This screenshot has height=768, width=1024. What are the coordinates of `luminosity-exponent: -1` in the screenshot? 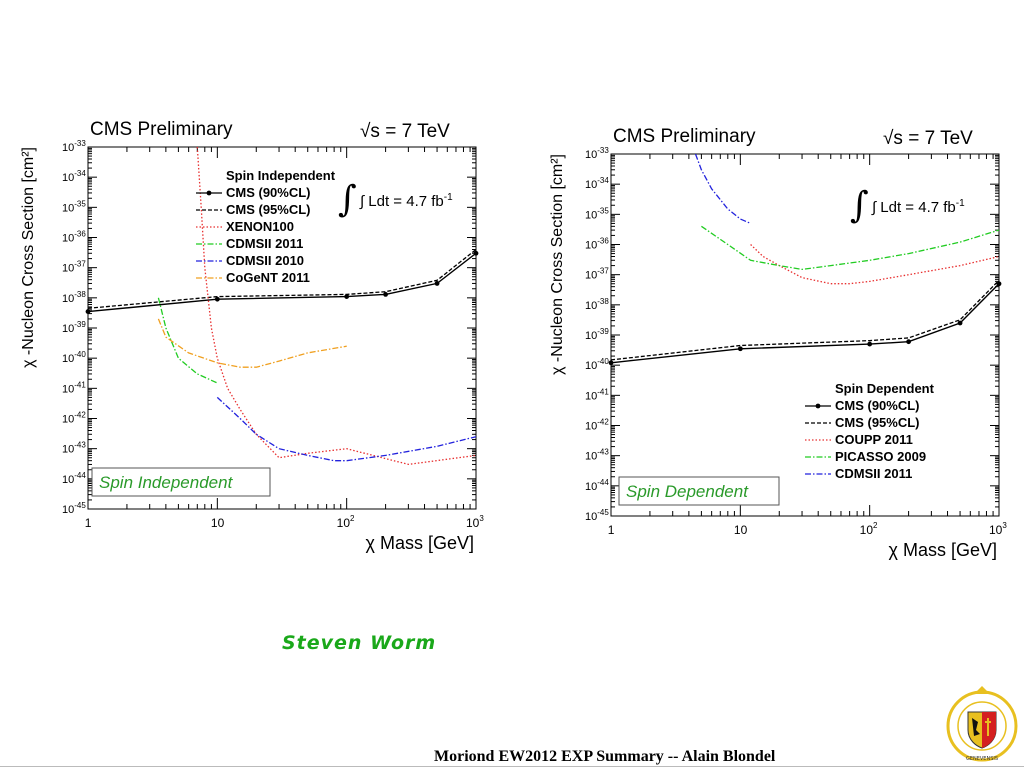 It's located at (448, 197).